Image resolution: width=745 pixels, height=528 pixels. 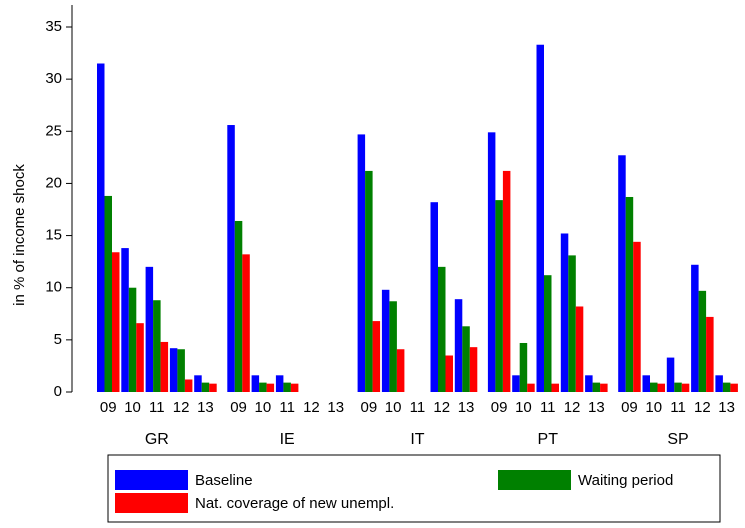 What do you see at coordinates (417, 439) in the screenshot?
I see `group-label: IT` at bounding box center [417, 439].